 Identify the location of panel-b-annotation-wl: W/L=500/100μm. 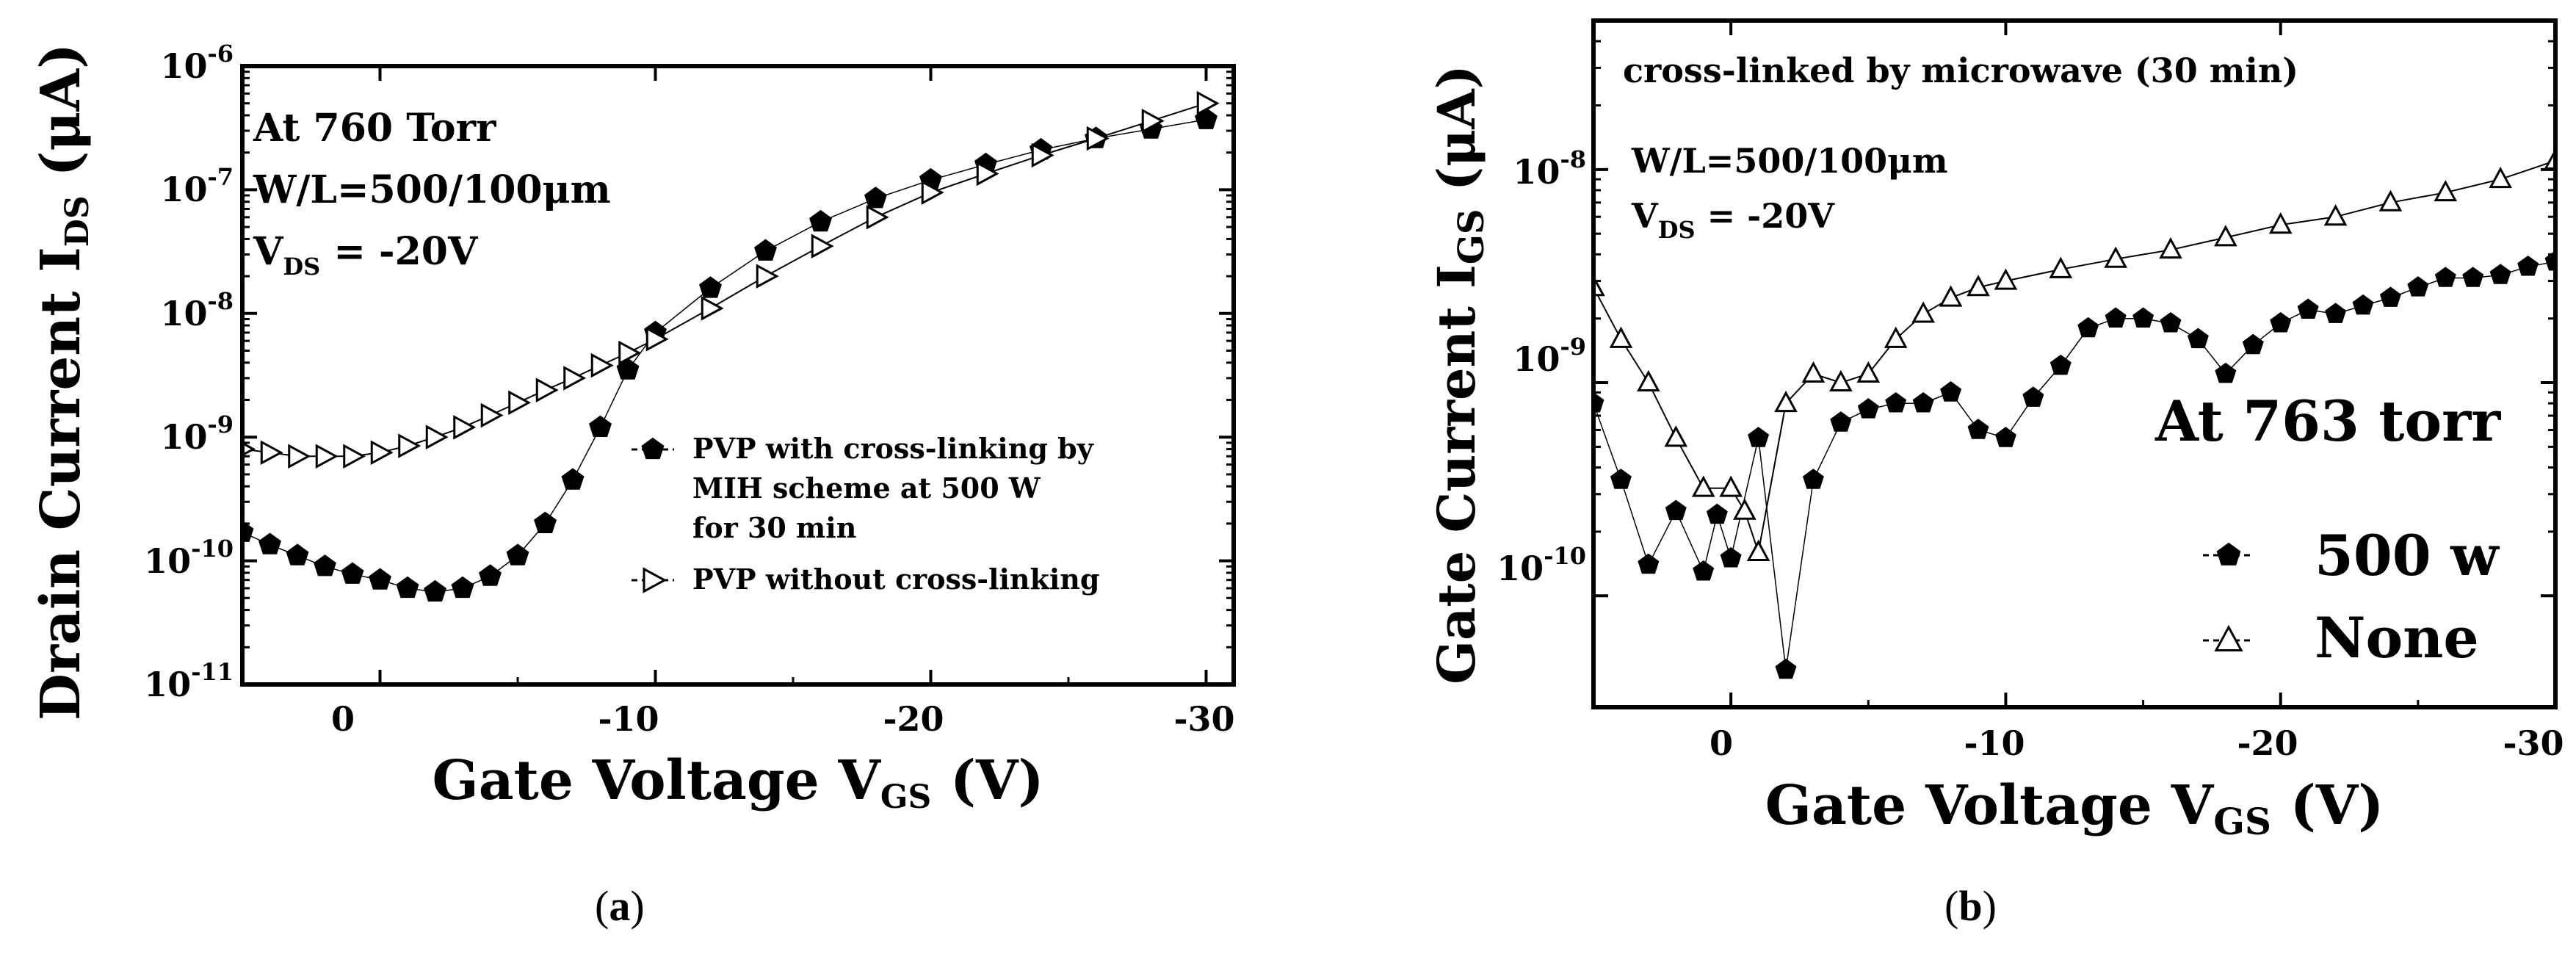
(1789, 161).